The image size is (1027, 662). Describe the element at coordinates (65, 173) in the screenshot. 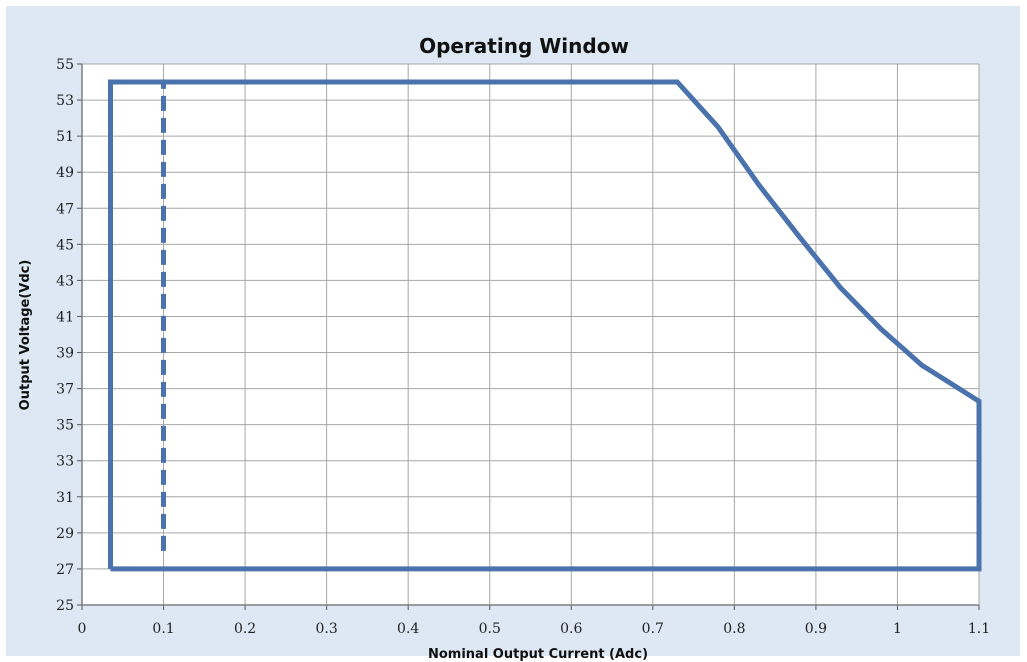

I see `y-tick-label: 49` at that location.